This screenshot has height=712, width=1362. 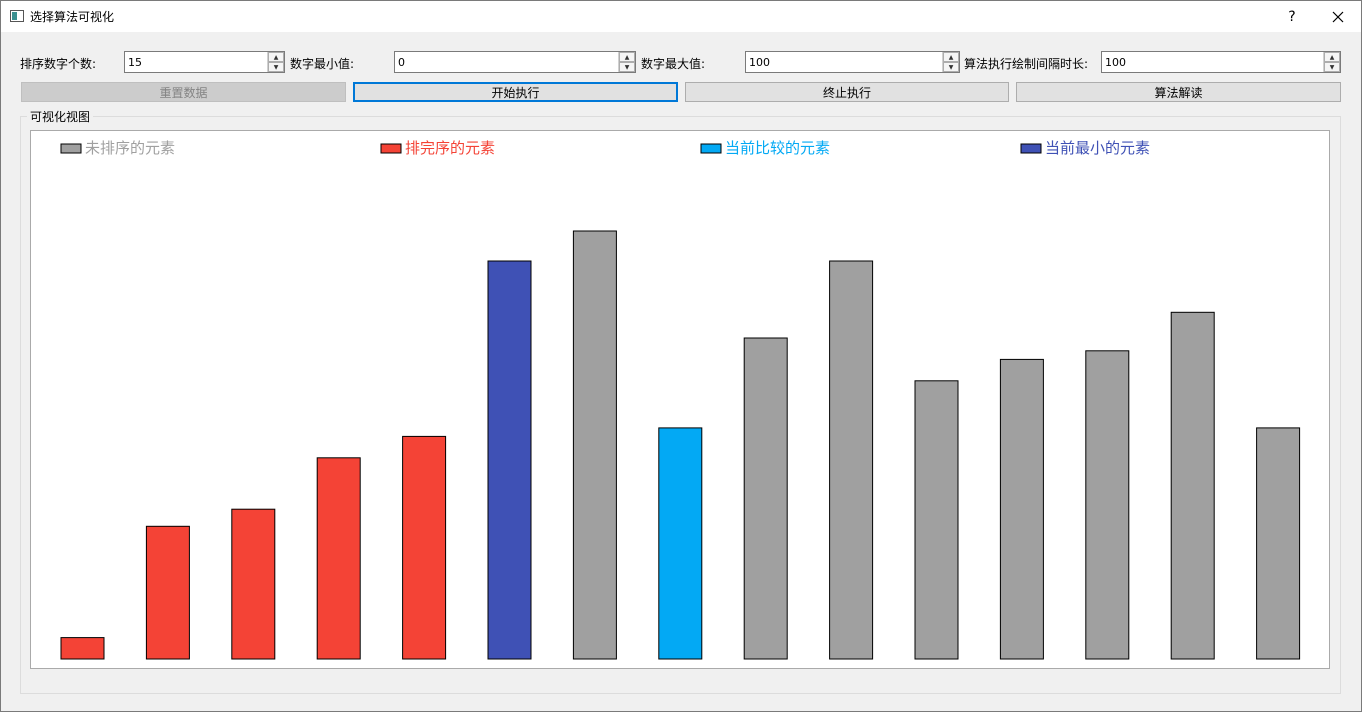 What do you see at coordinates (135, 62) in the screenshot?
I see `count-value: 15` at bounding box center [135, 62].